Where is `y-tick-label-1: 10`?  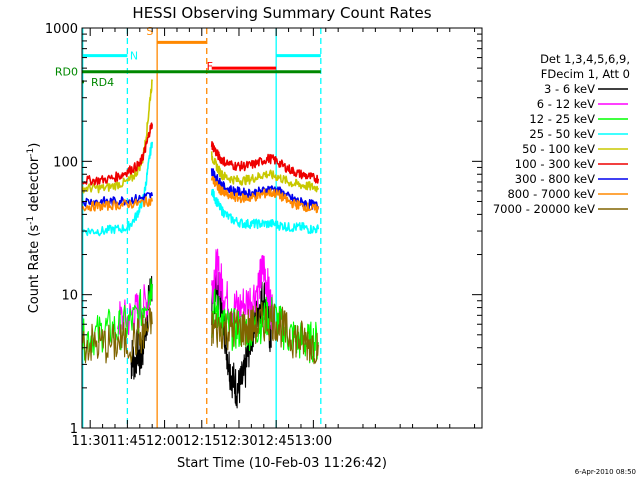
y-tick-label-1: 10 is located at coordinates (69, 296).